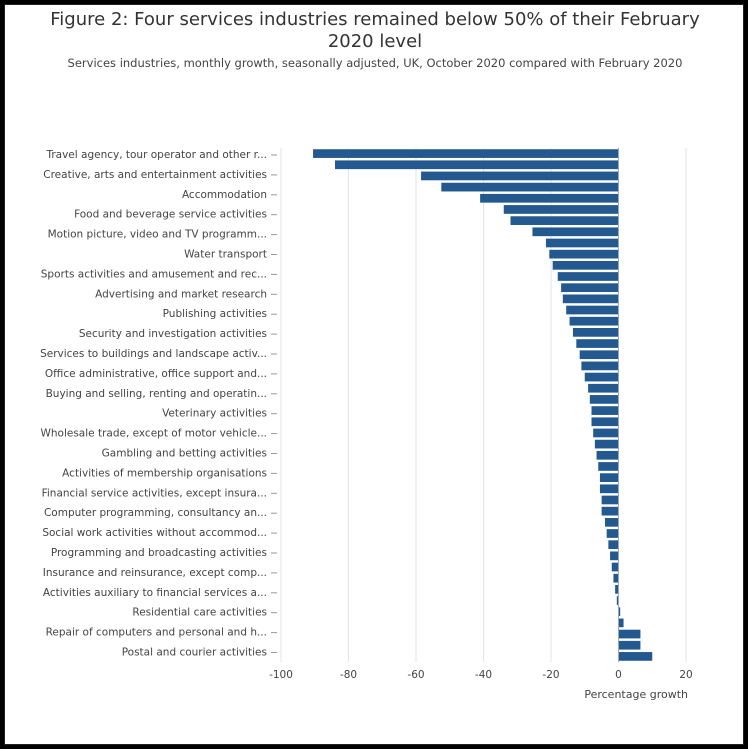  What do you see at coordinates (348, 675) in the screenshot?
I see `x-tick-label: -80` at bounding box center [348, 675].